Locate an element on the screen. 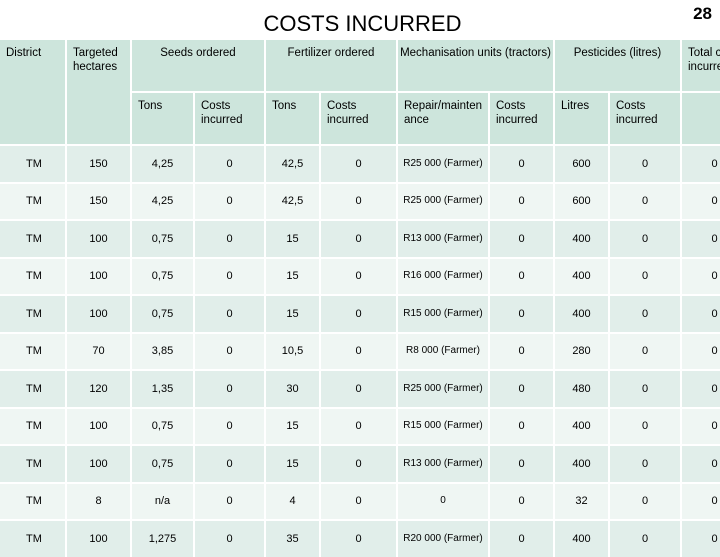  fertilizer-tons-cell: 35 is located at coordinates (292, 539).